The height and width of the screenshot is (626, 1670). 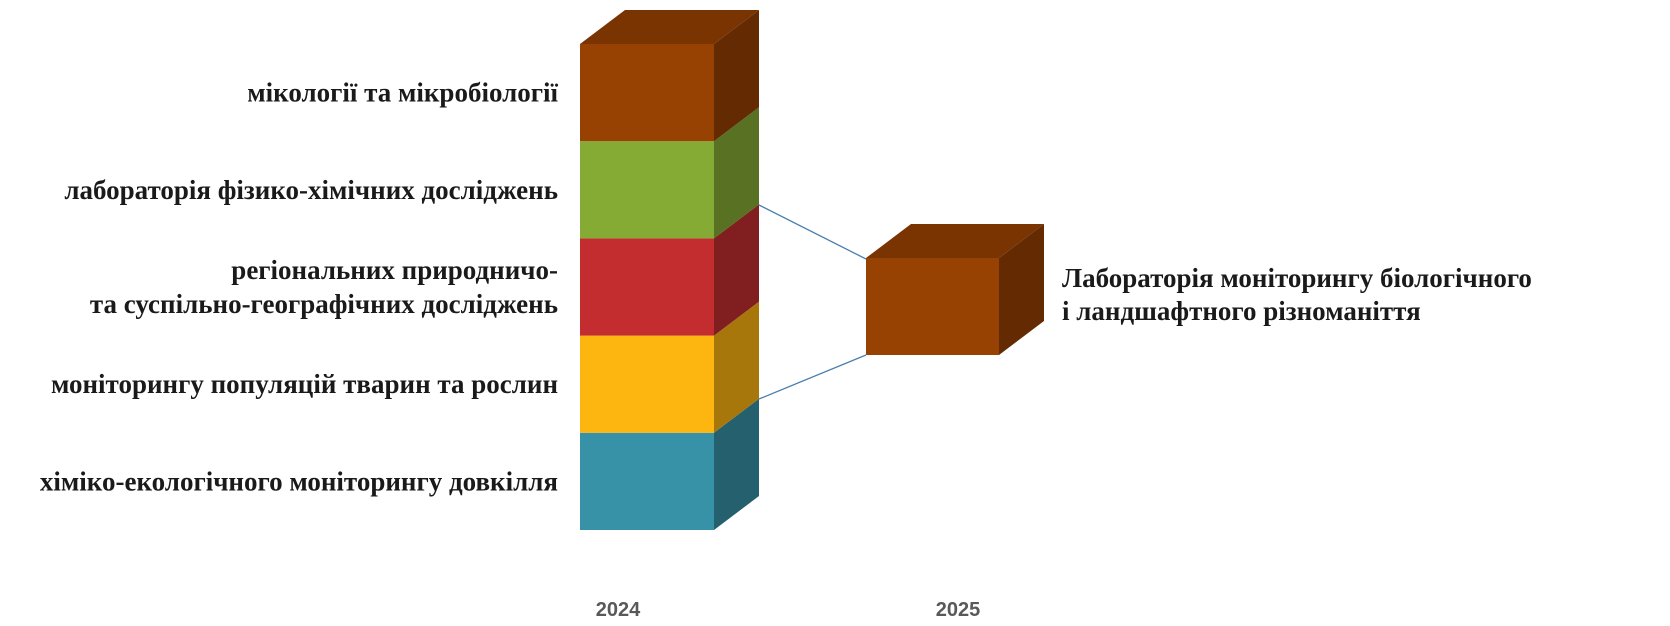 What do you see at coordinates (1297, 278) in the screenshot?
I see `block-2025-label-line-0: Лабораторія моніторингу біологічного` at bounding box center [1297, 278].